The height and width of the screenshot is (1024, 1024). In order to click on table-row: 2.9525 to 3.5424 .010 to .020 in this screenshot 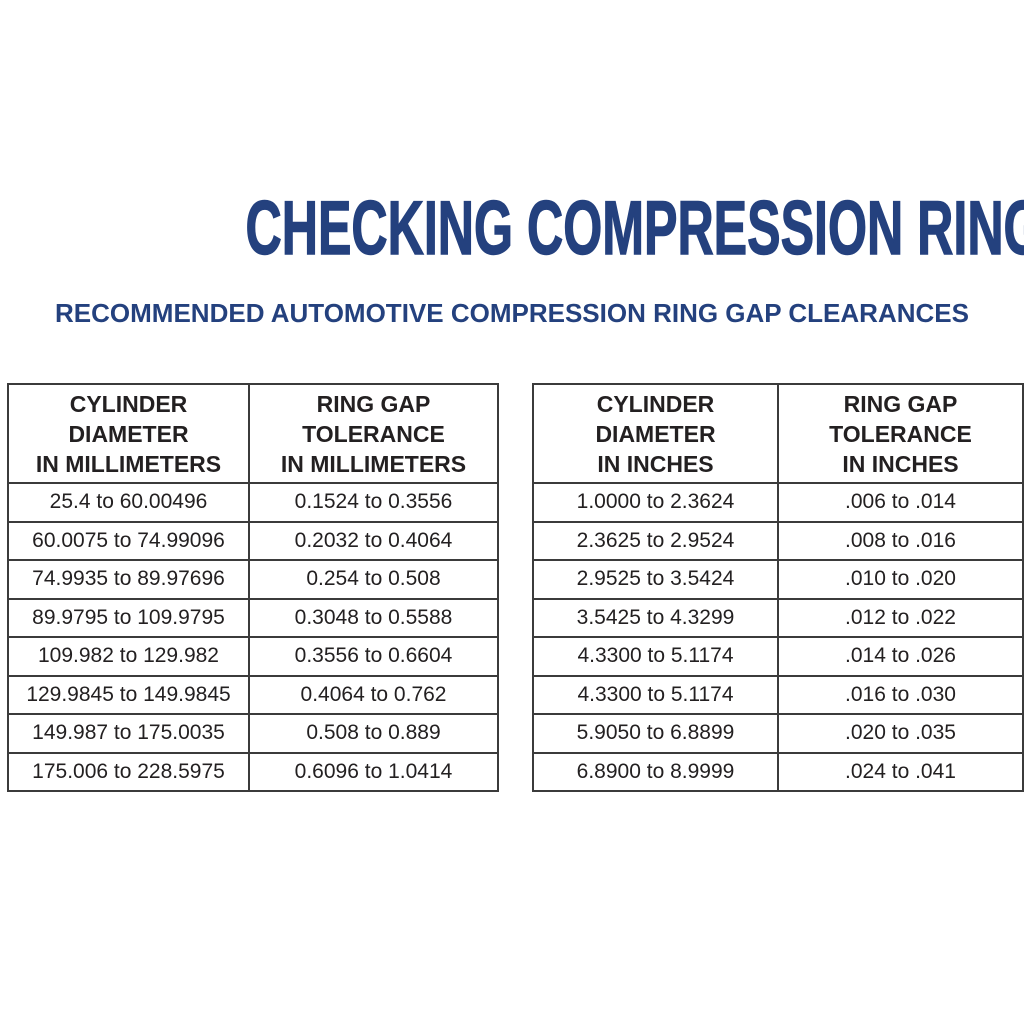, I will do `click(778, 579)`.